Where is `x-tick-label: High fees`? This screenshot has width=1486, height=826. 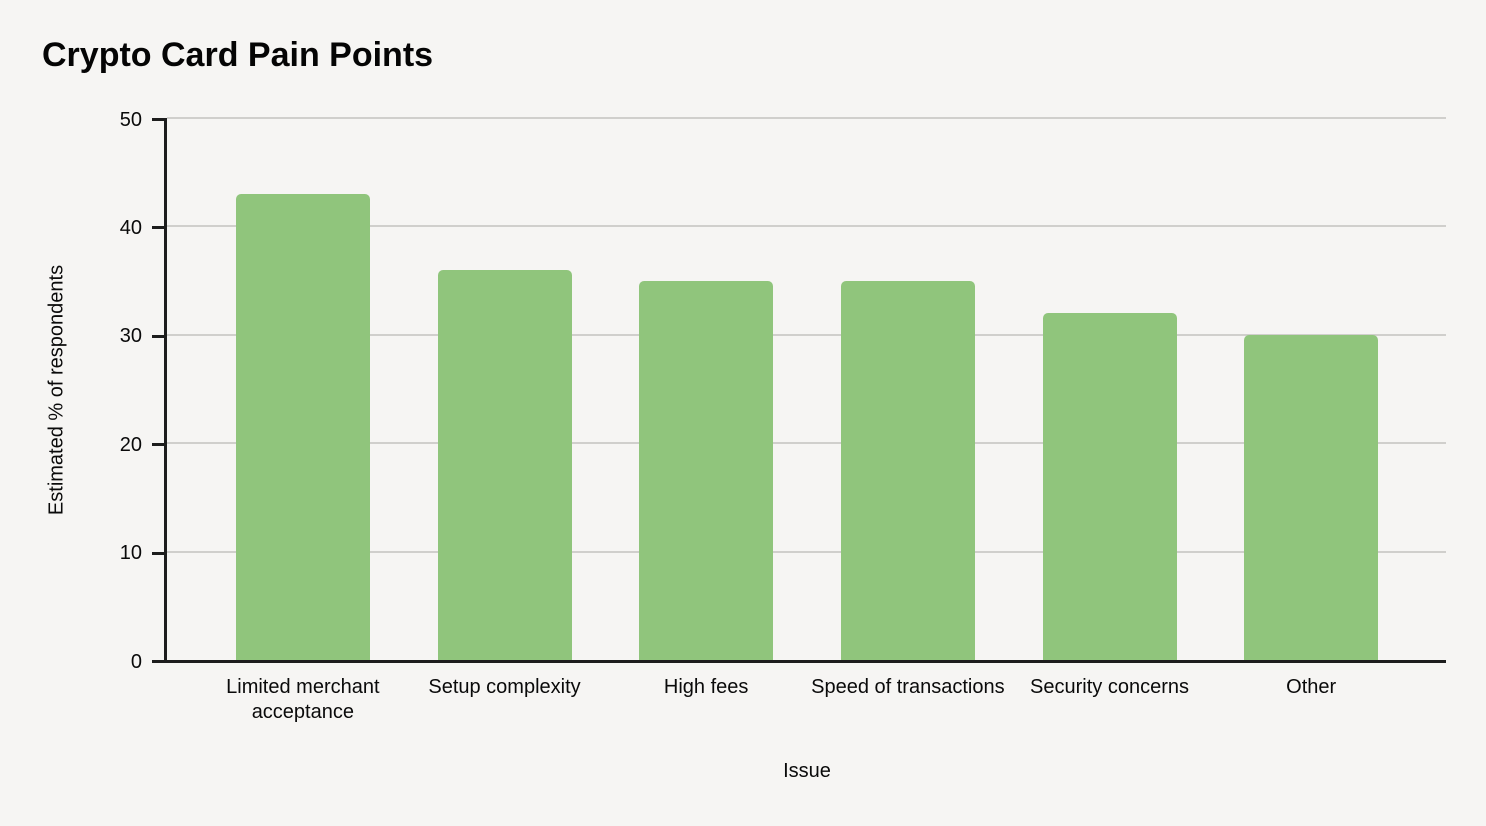 x-tick-label: High fees is located at coordinates (706, 687).